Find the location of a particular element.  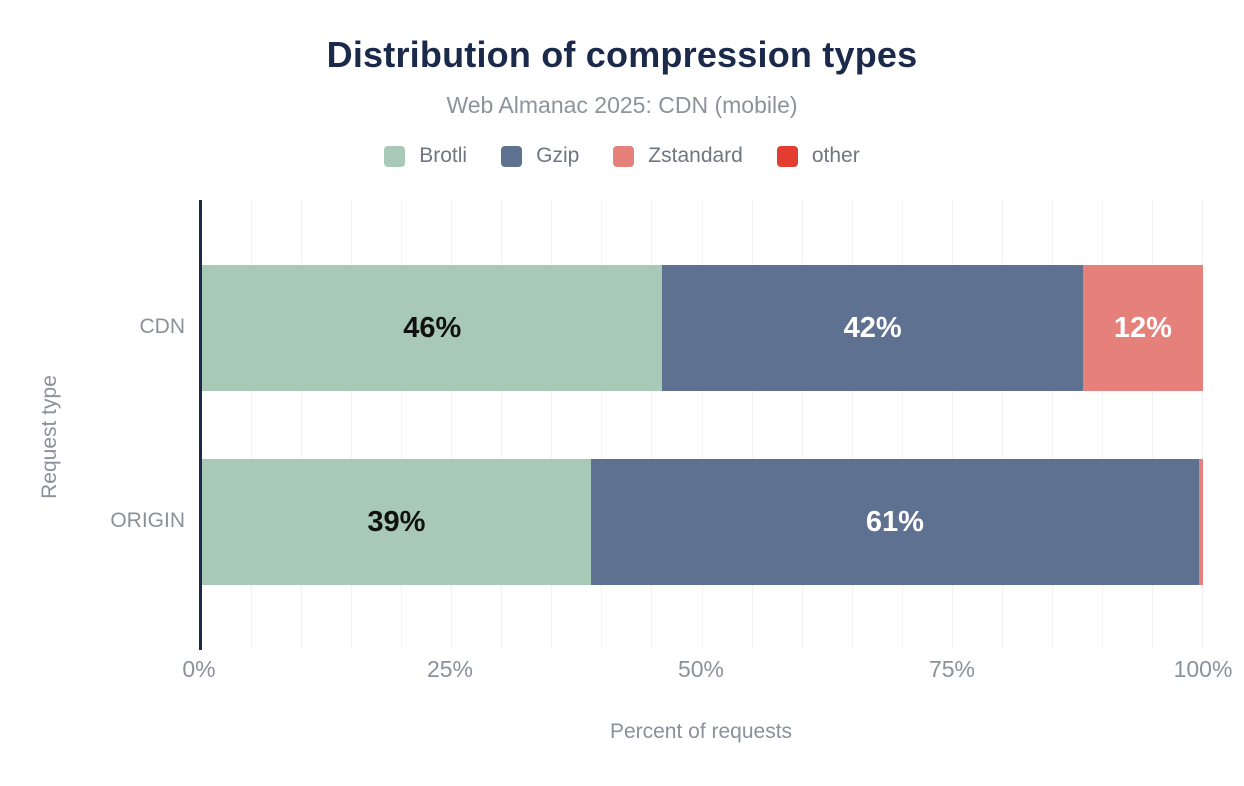

legend-item-gzip: Gzip is located at coordinates (540, 156).